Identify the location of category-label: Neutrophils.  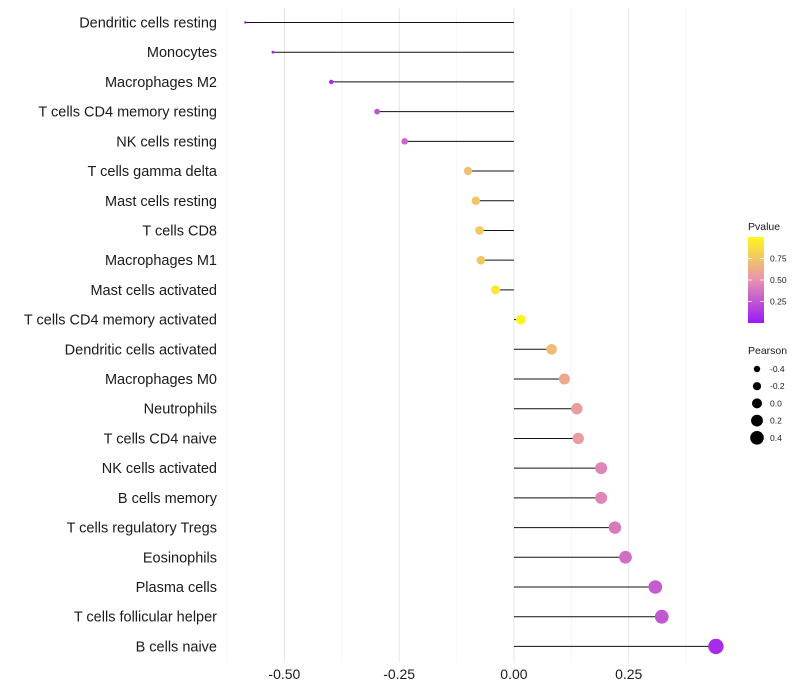
(180, 410).